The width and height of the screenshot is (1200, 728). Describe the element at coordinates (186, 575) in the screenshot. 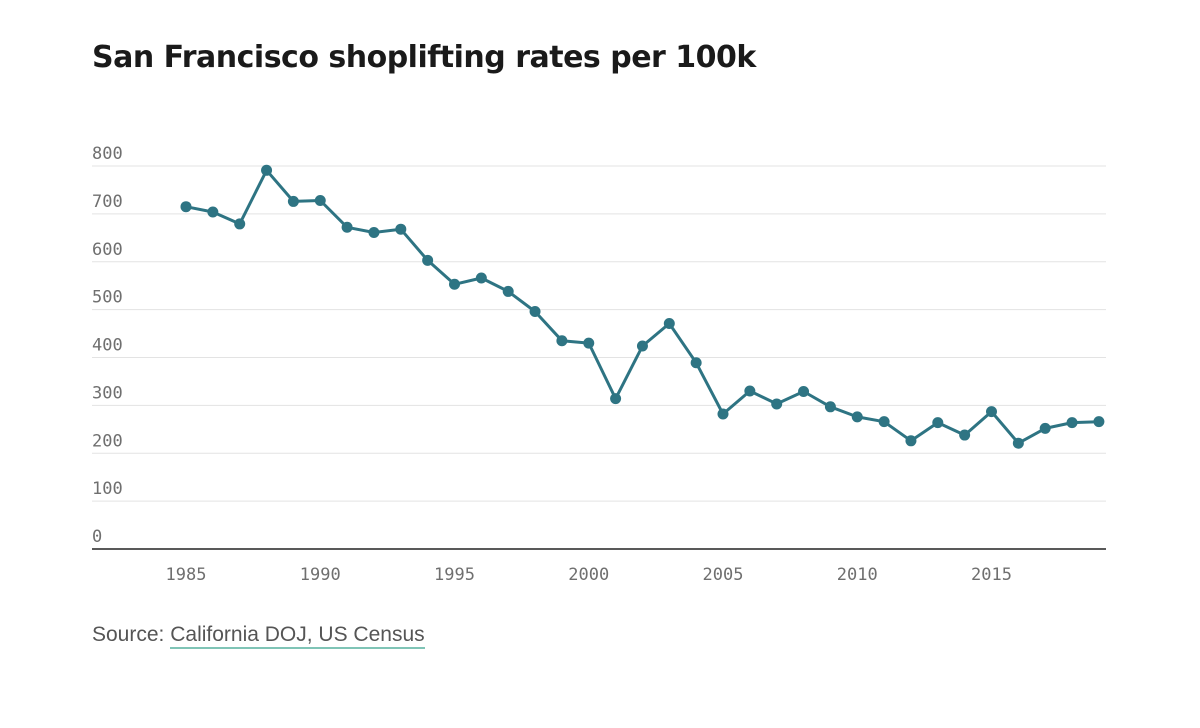

I see `x-tick-label: 1985` at that location.